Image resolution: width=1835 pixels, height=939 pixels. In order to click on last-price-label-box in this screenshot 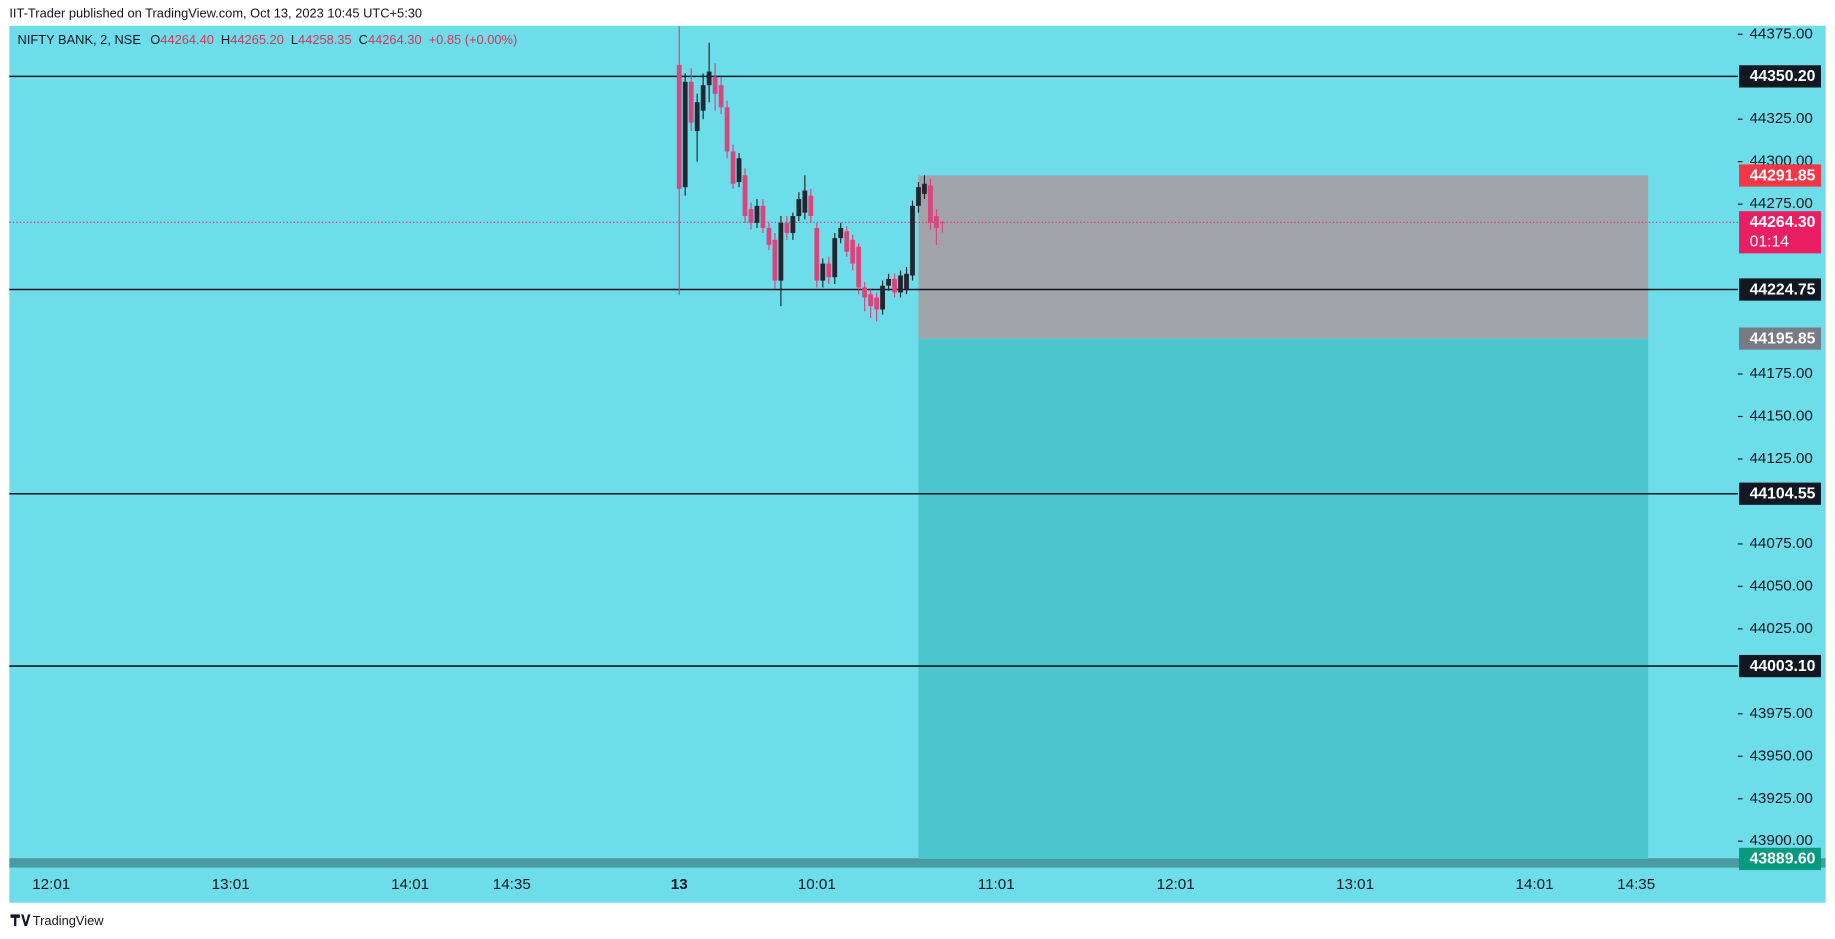, I will do `click(1780, 232)`.